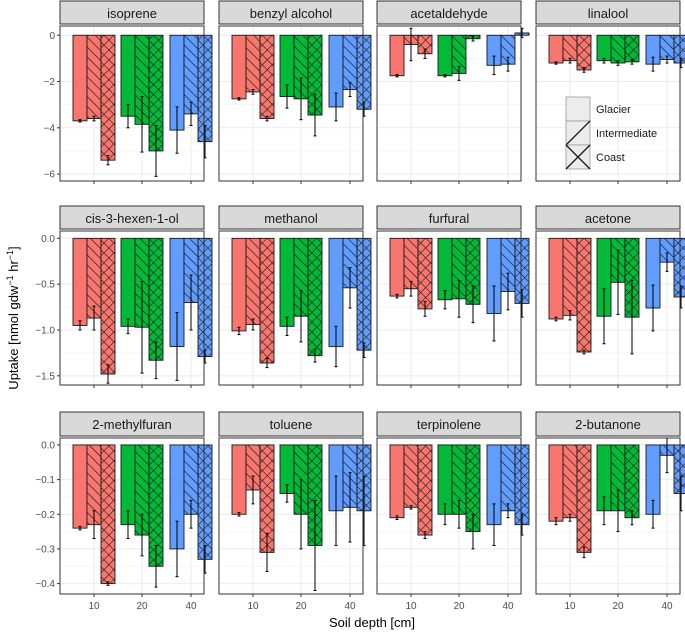 The width and height of the screenshot is (685, 634). Describe the element at coordinates (578, 157) in the screenshot. I see `legend-cross-mark` at that location.